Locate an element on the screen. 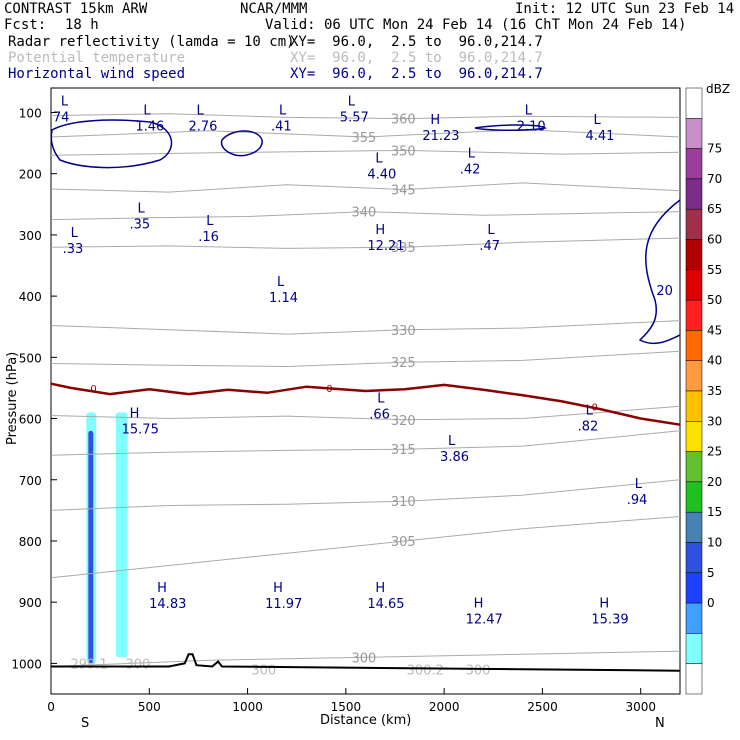  theta-contour-label: 315 is located at coordinates (403, 450).